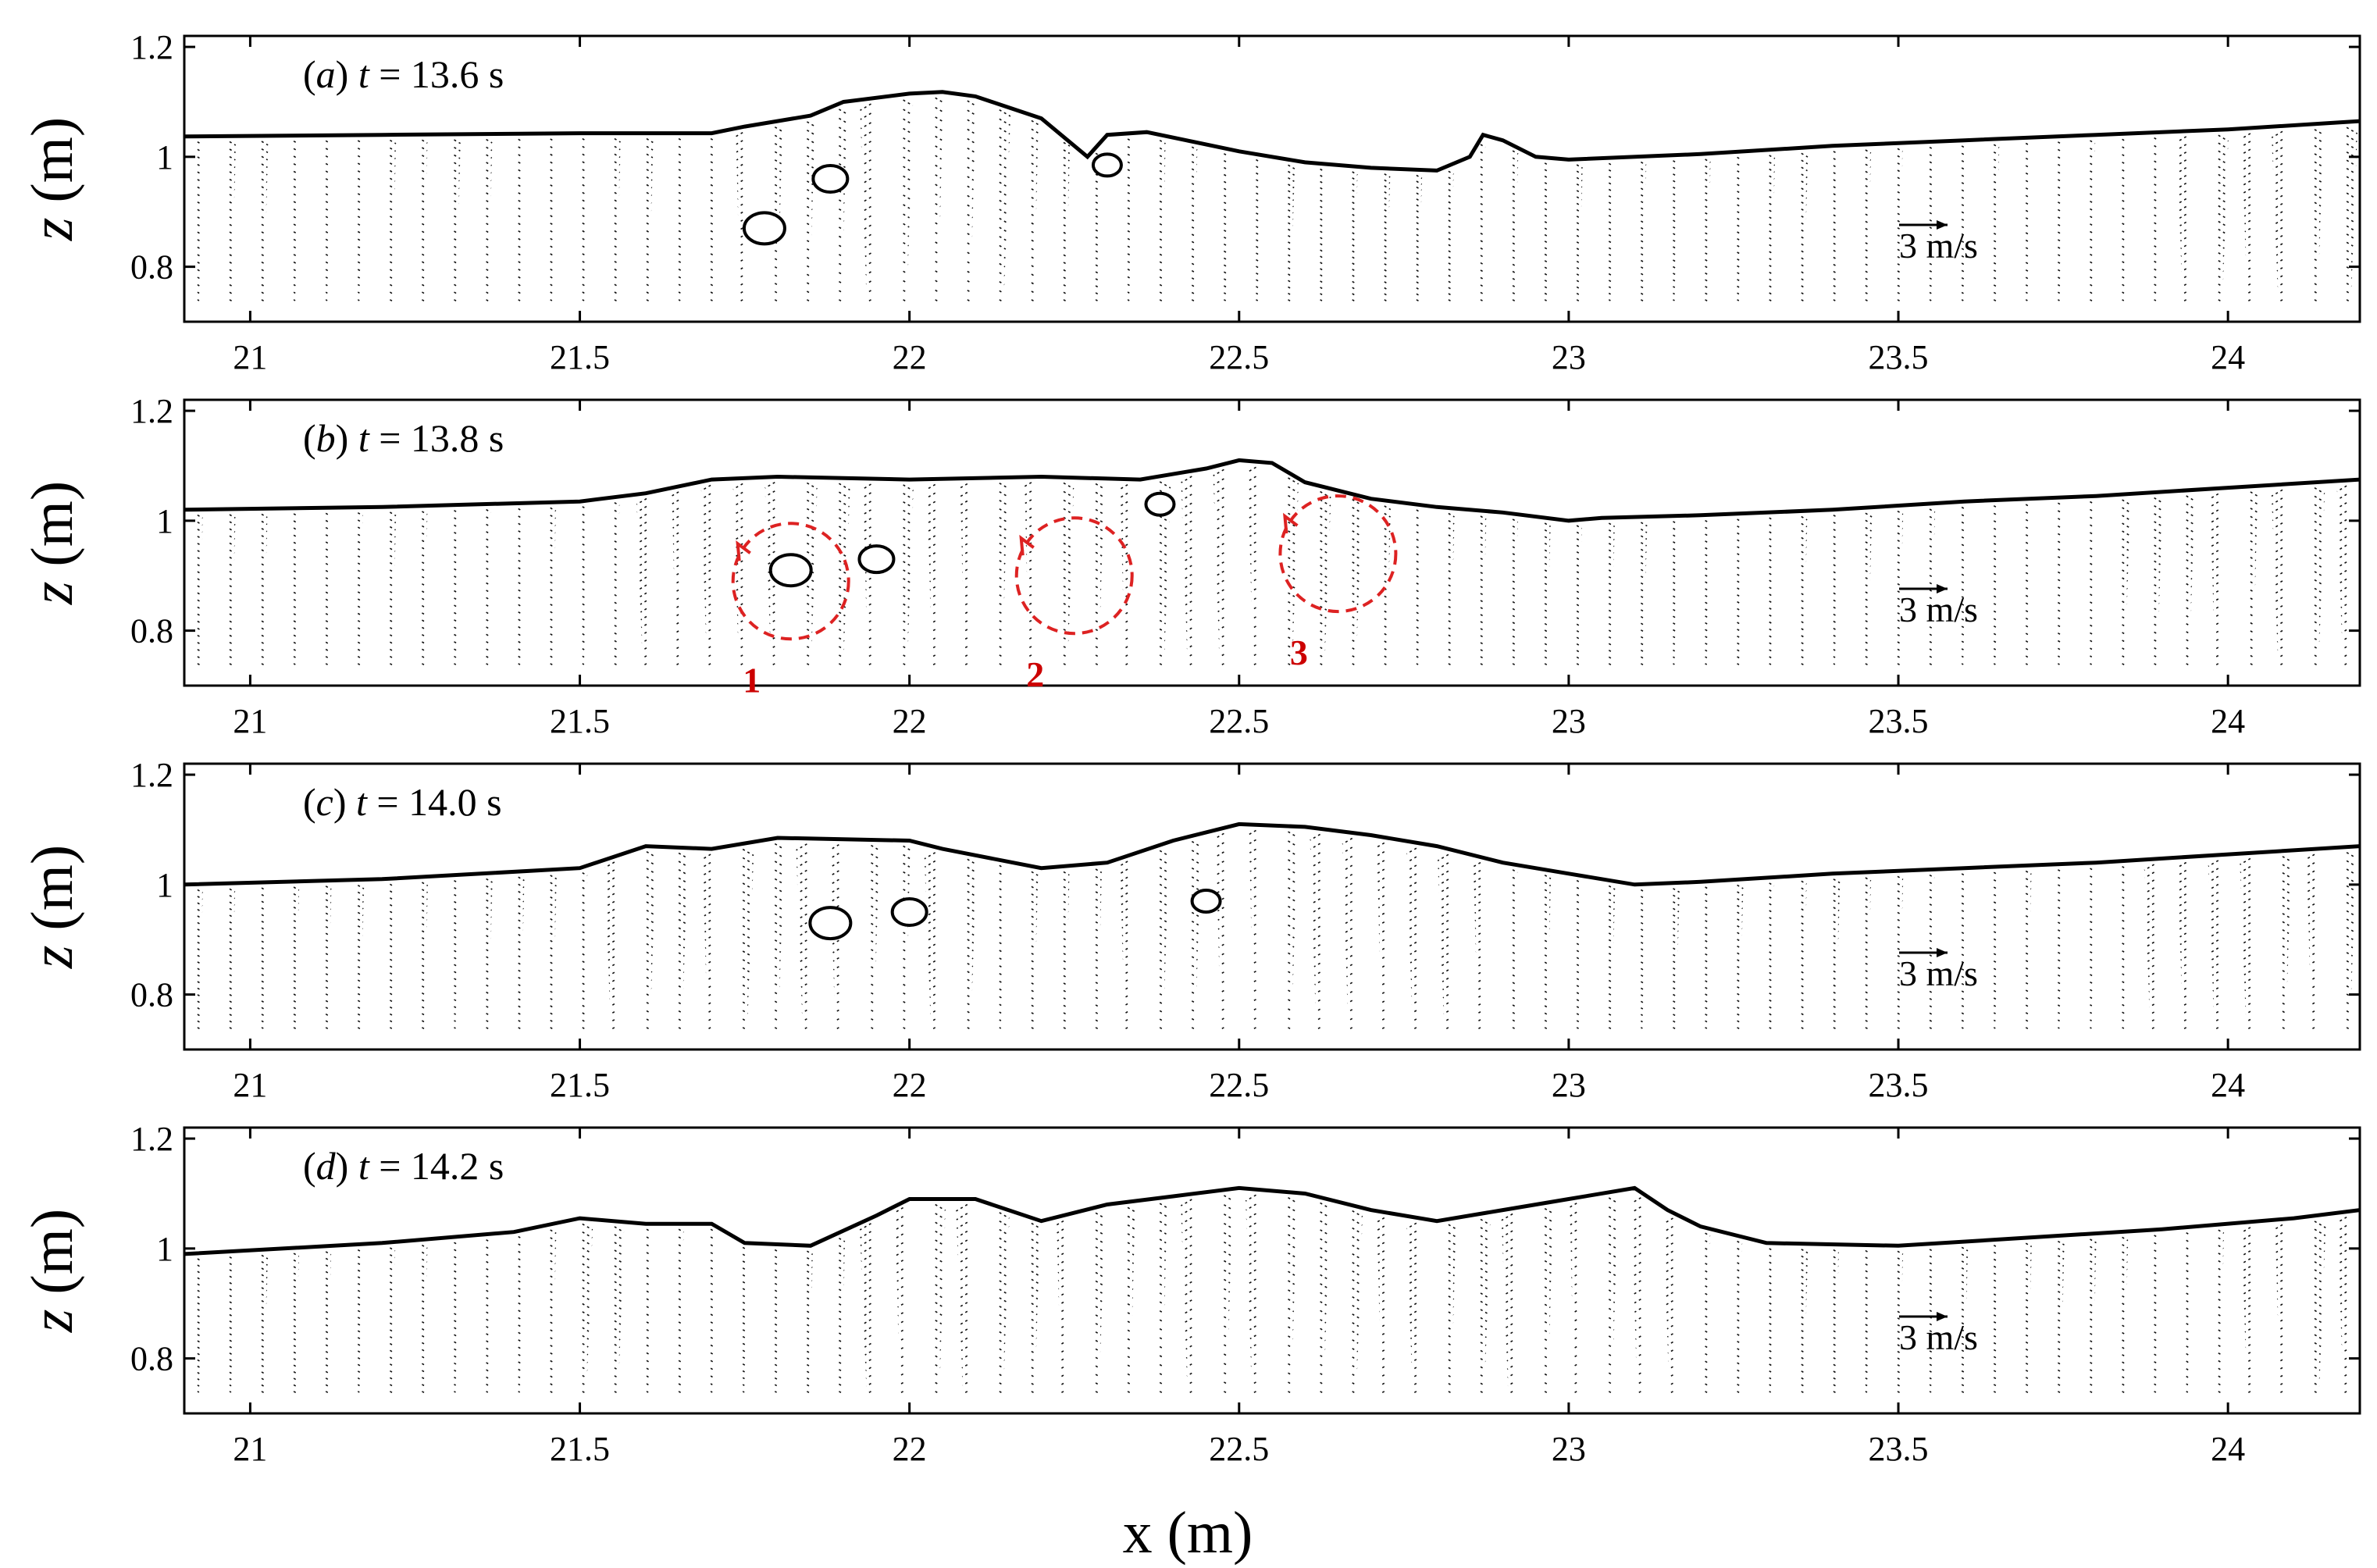 Image resolution: width=2377 pixels, height=1568 pixels. I want to click on x-tick-label: 21.5, so click(580, 1085).